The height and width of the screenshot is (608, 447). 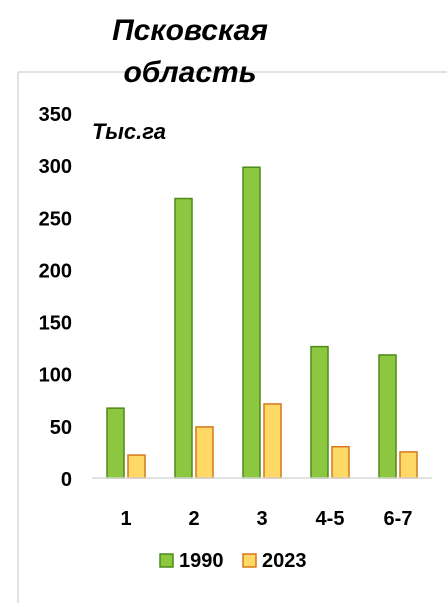 I want to click on x-tick-label: 1, so click(x=125, y=519).